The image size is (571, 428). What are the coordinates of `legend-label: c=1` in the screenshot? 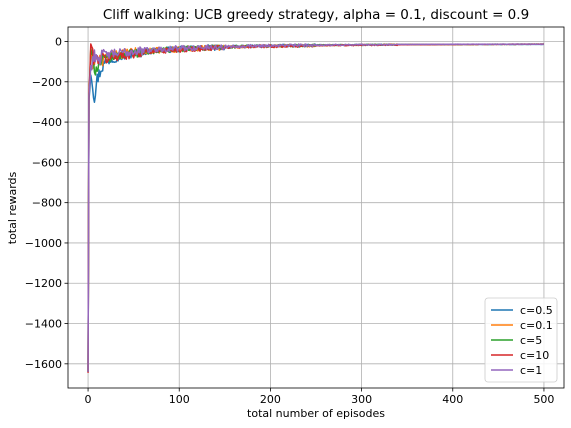 It's located at (531, 370).